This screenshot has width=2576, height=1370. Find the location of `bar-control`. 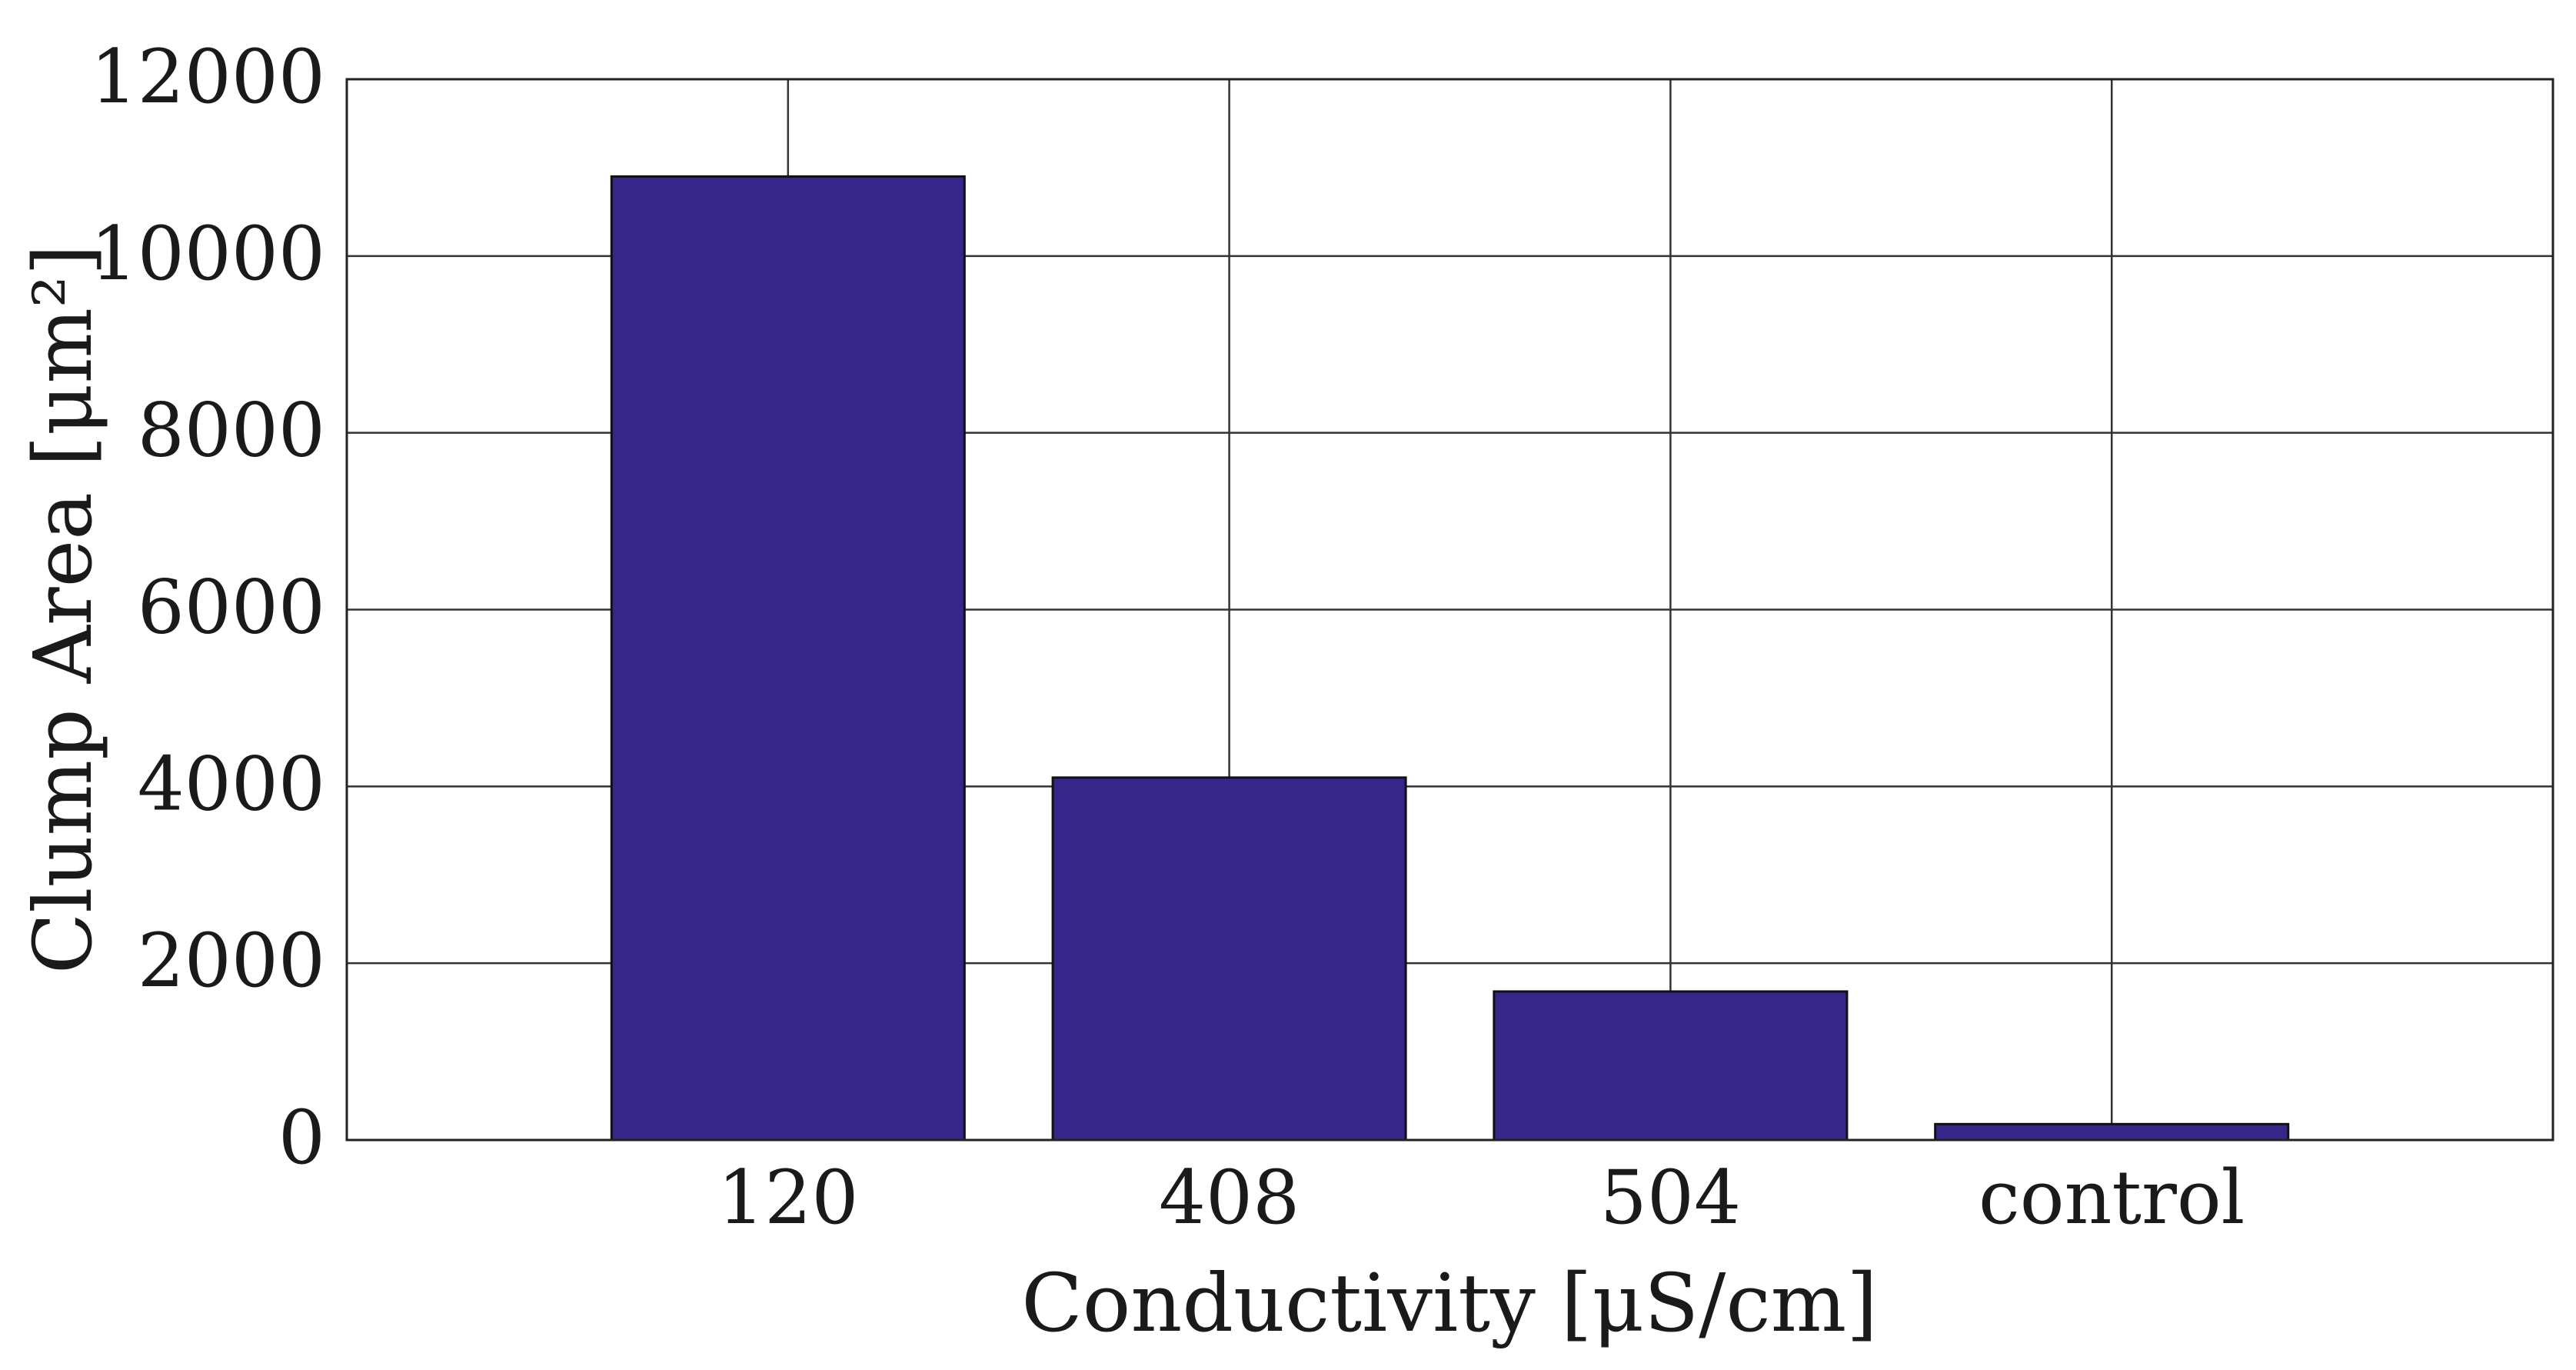

bar-control is located at coordinates (2112, 1132).